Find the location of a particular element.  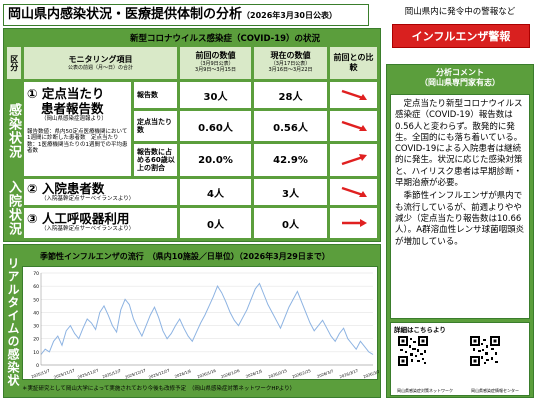

x-tick-label: 2026/3/27 is located at coordinates (370, 374).